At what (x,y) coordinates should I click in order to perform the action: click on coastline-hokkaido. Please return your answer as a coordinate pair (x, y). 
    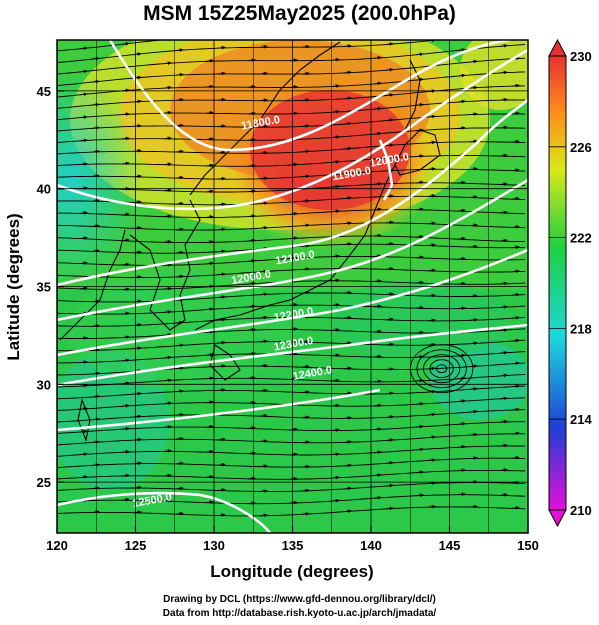
    Looking at the image, I should click on (417, 152).